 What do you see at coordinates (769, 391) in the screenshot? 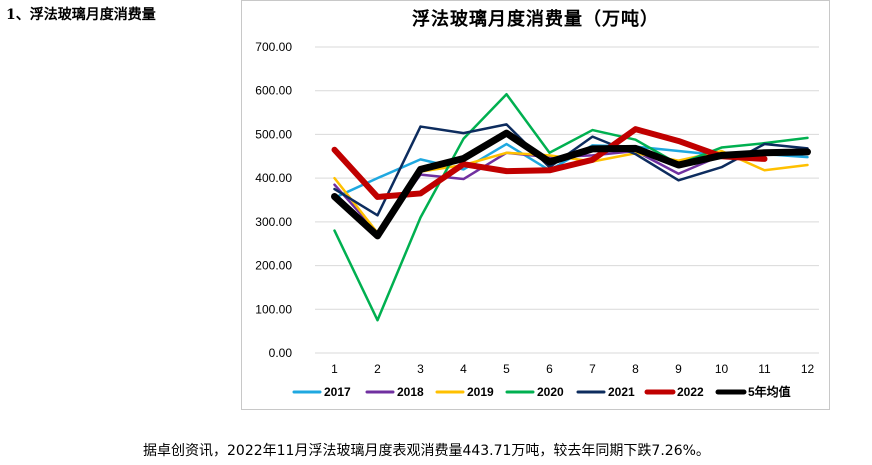
I see `legend-label: 5年均值` at bounding box center [769, 391].